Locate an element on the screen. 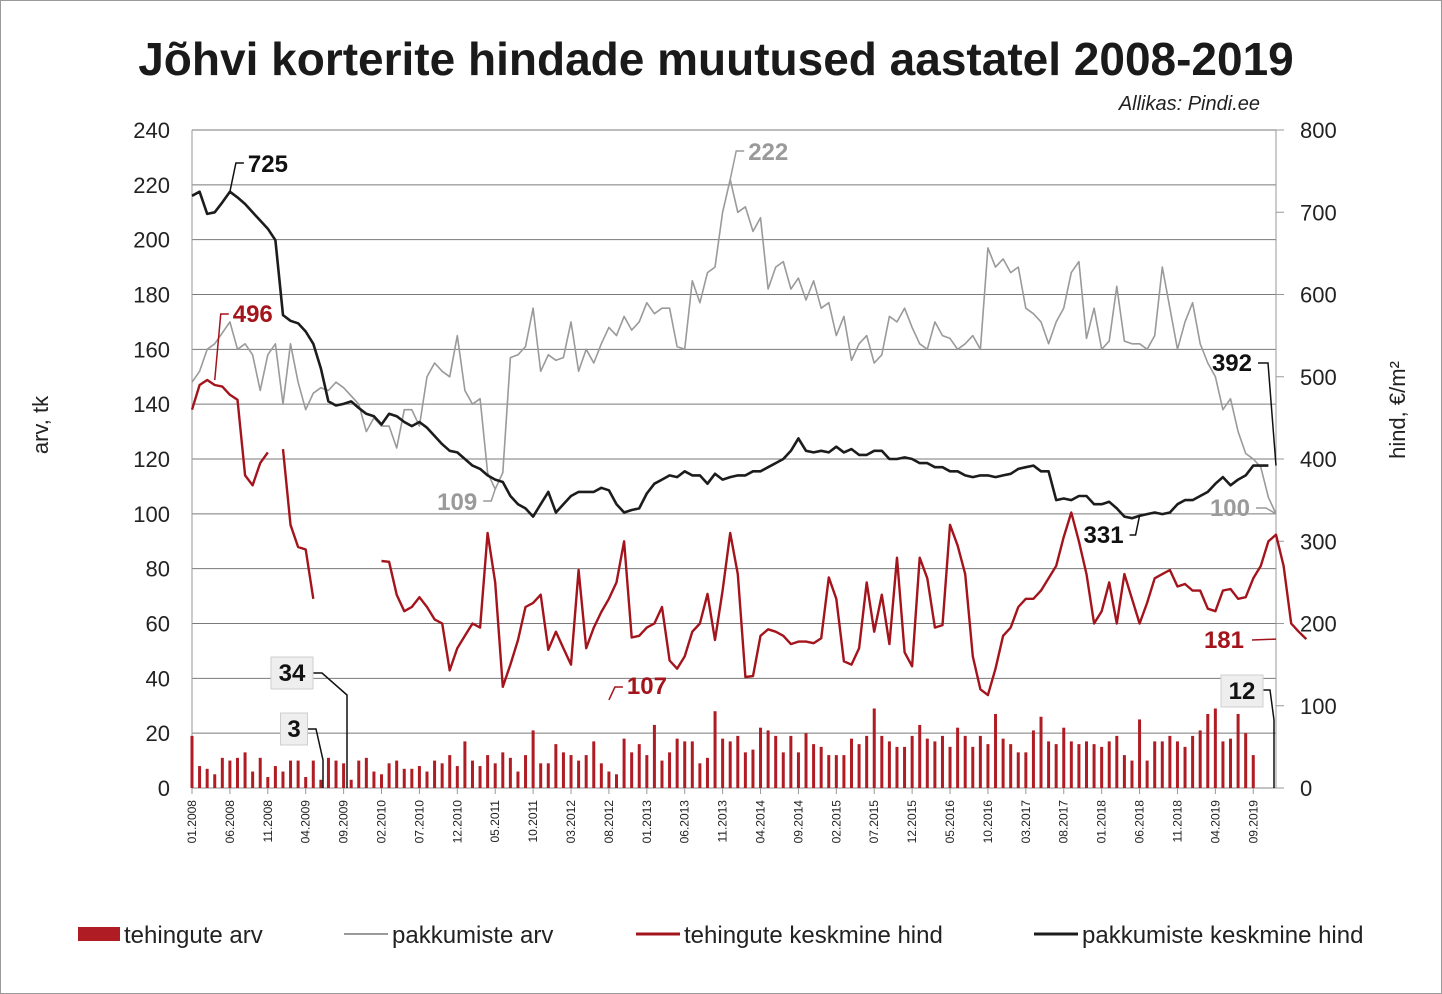 The image size is (1442, 994). y-axis-left-label: arv, tk is located at coordinates (40, 424).